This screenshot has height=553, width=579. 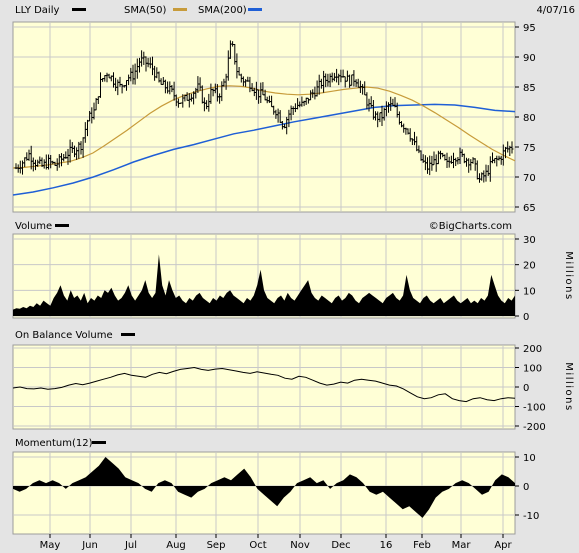 What do you see at coordinates (529, 28) in the screenshot?
I see `y-tick-label: 95` at bounding box center [529, 28].